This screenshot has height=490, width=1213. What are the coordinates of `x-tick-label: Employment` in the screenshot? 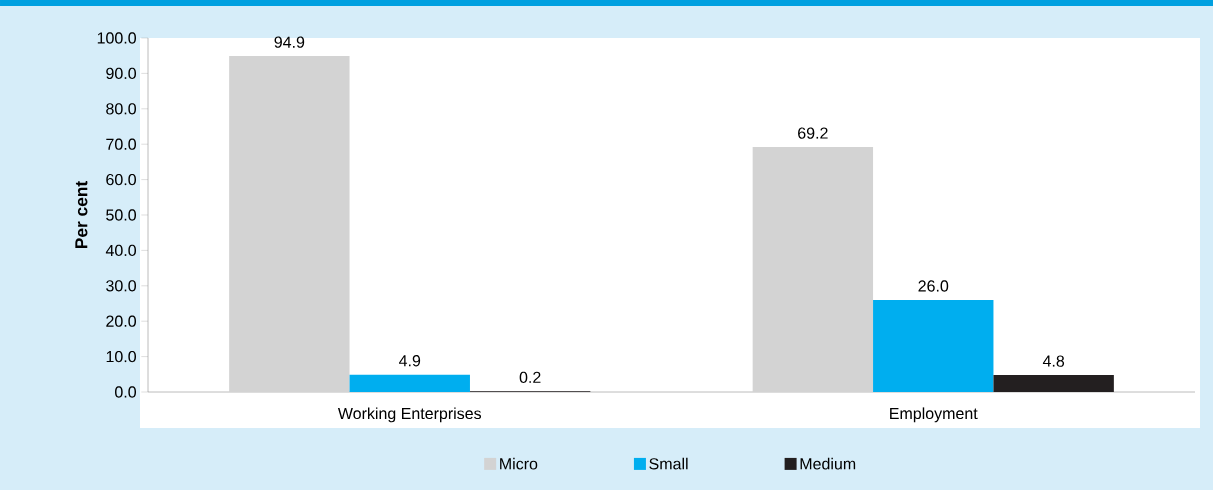 It's located at (934, 415).